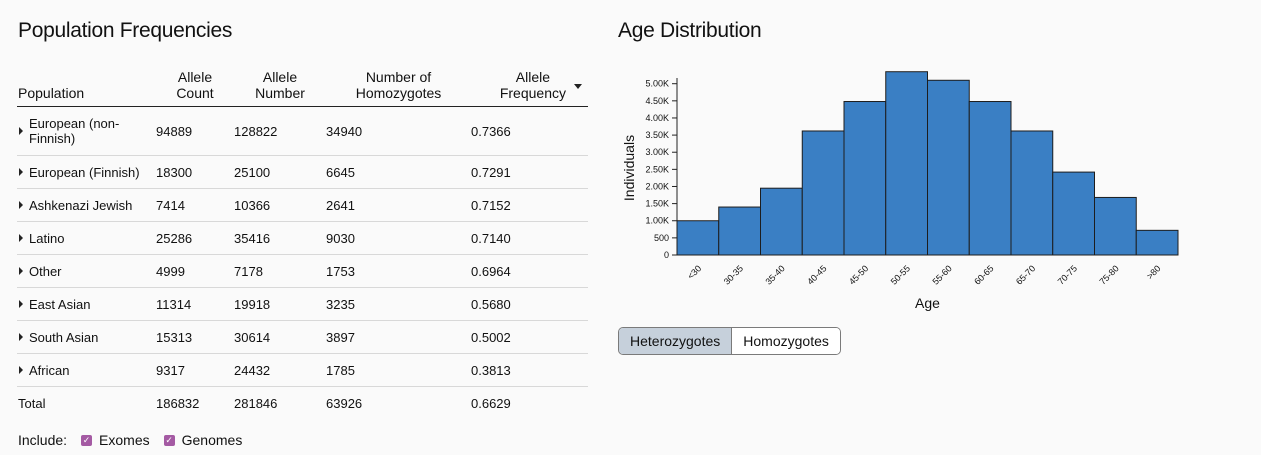 The height and width of the screenshot is (455, 1261). Describe the element at coordinates (529, 370) in the screenshot. I see `allele-frequency-cell: 0.3813` at that location.